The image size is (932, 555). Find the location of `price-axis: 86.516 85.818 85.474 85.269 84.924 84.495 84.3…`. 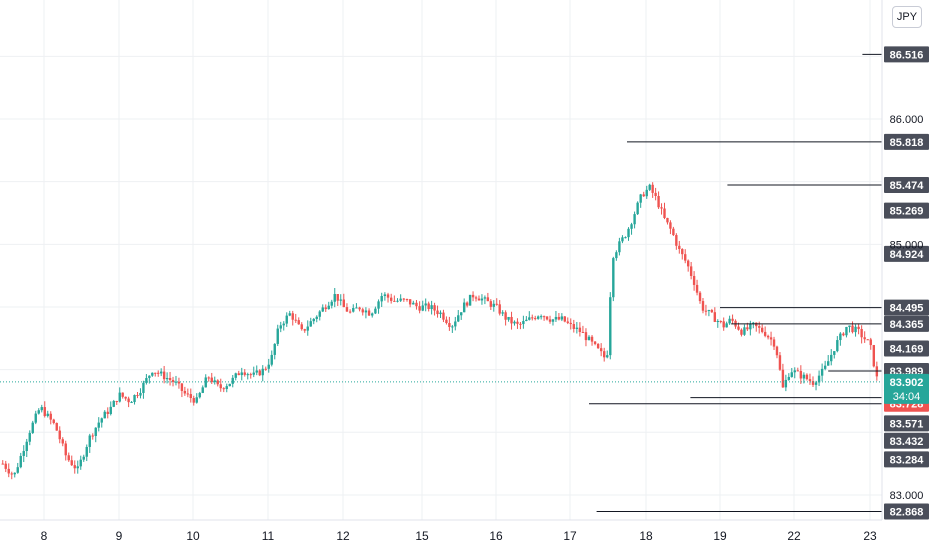

price-axis: 86.516 85.818 85.474 85.269 84.924 84.495 84.3… is located at coordinates (905, 260).